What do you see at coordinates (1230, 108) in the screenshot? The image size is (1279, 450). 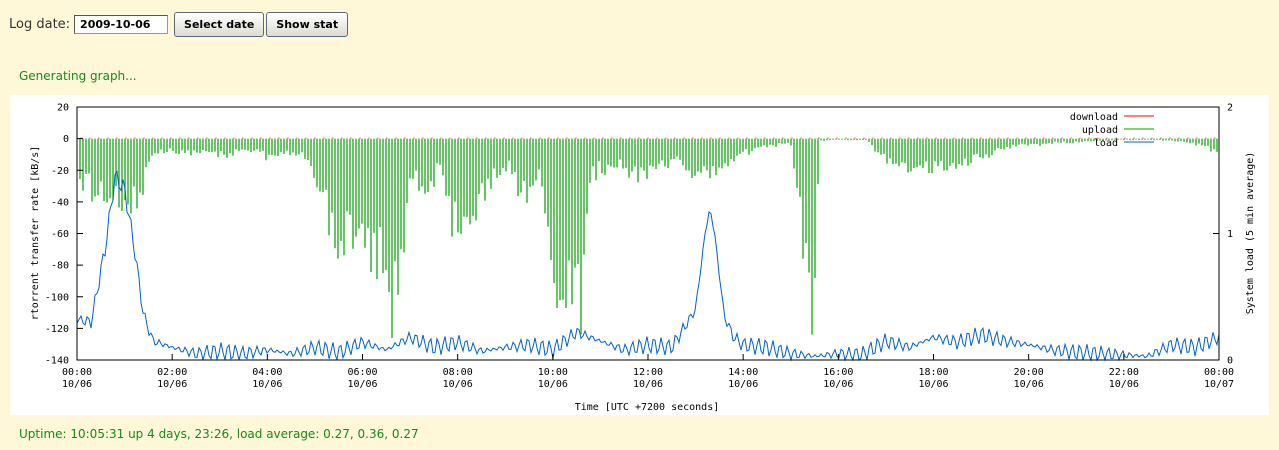 I see `y2-tick-label: 2` at bounding box center [1230, 108].